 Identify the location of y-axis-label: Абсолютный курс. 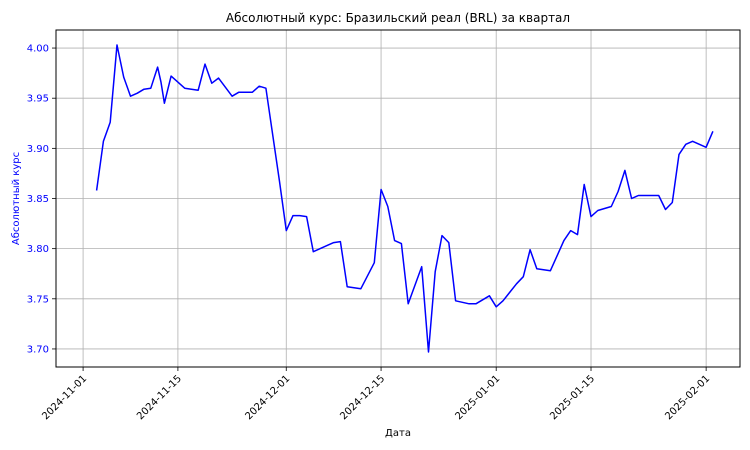
(16, 198).